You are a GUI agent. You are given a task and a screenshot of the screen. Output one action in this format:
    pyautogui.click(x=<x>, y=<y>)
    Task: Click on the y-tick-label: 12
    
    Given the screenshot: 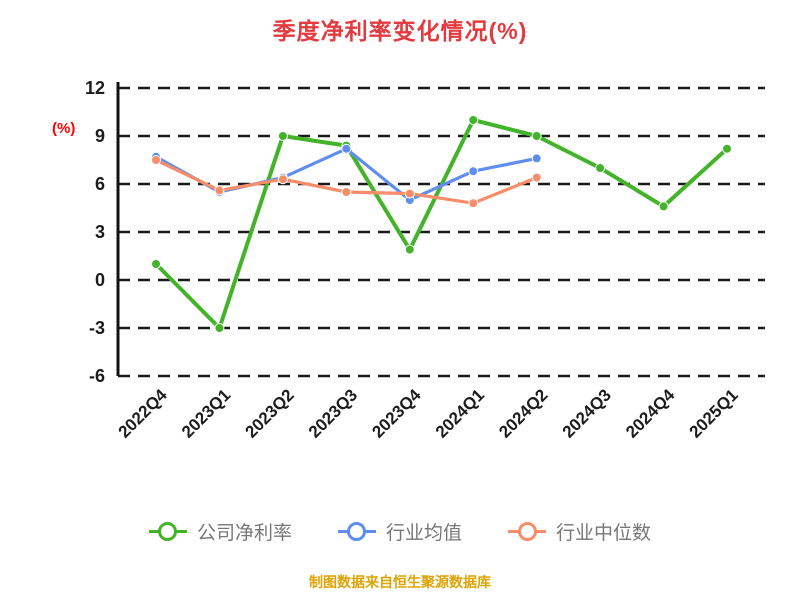 What is the action you would take?
    pyautogui.click(x=95, y=88)
    